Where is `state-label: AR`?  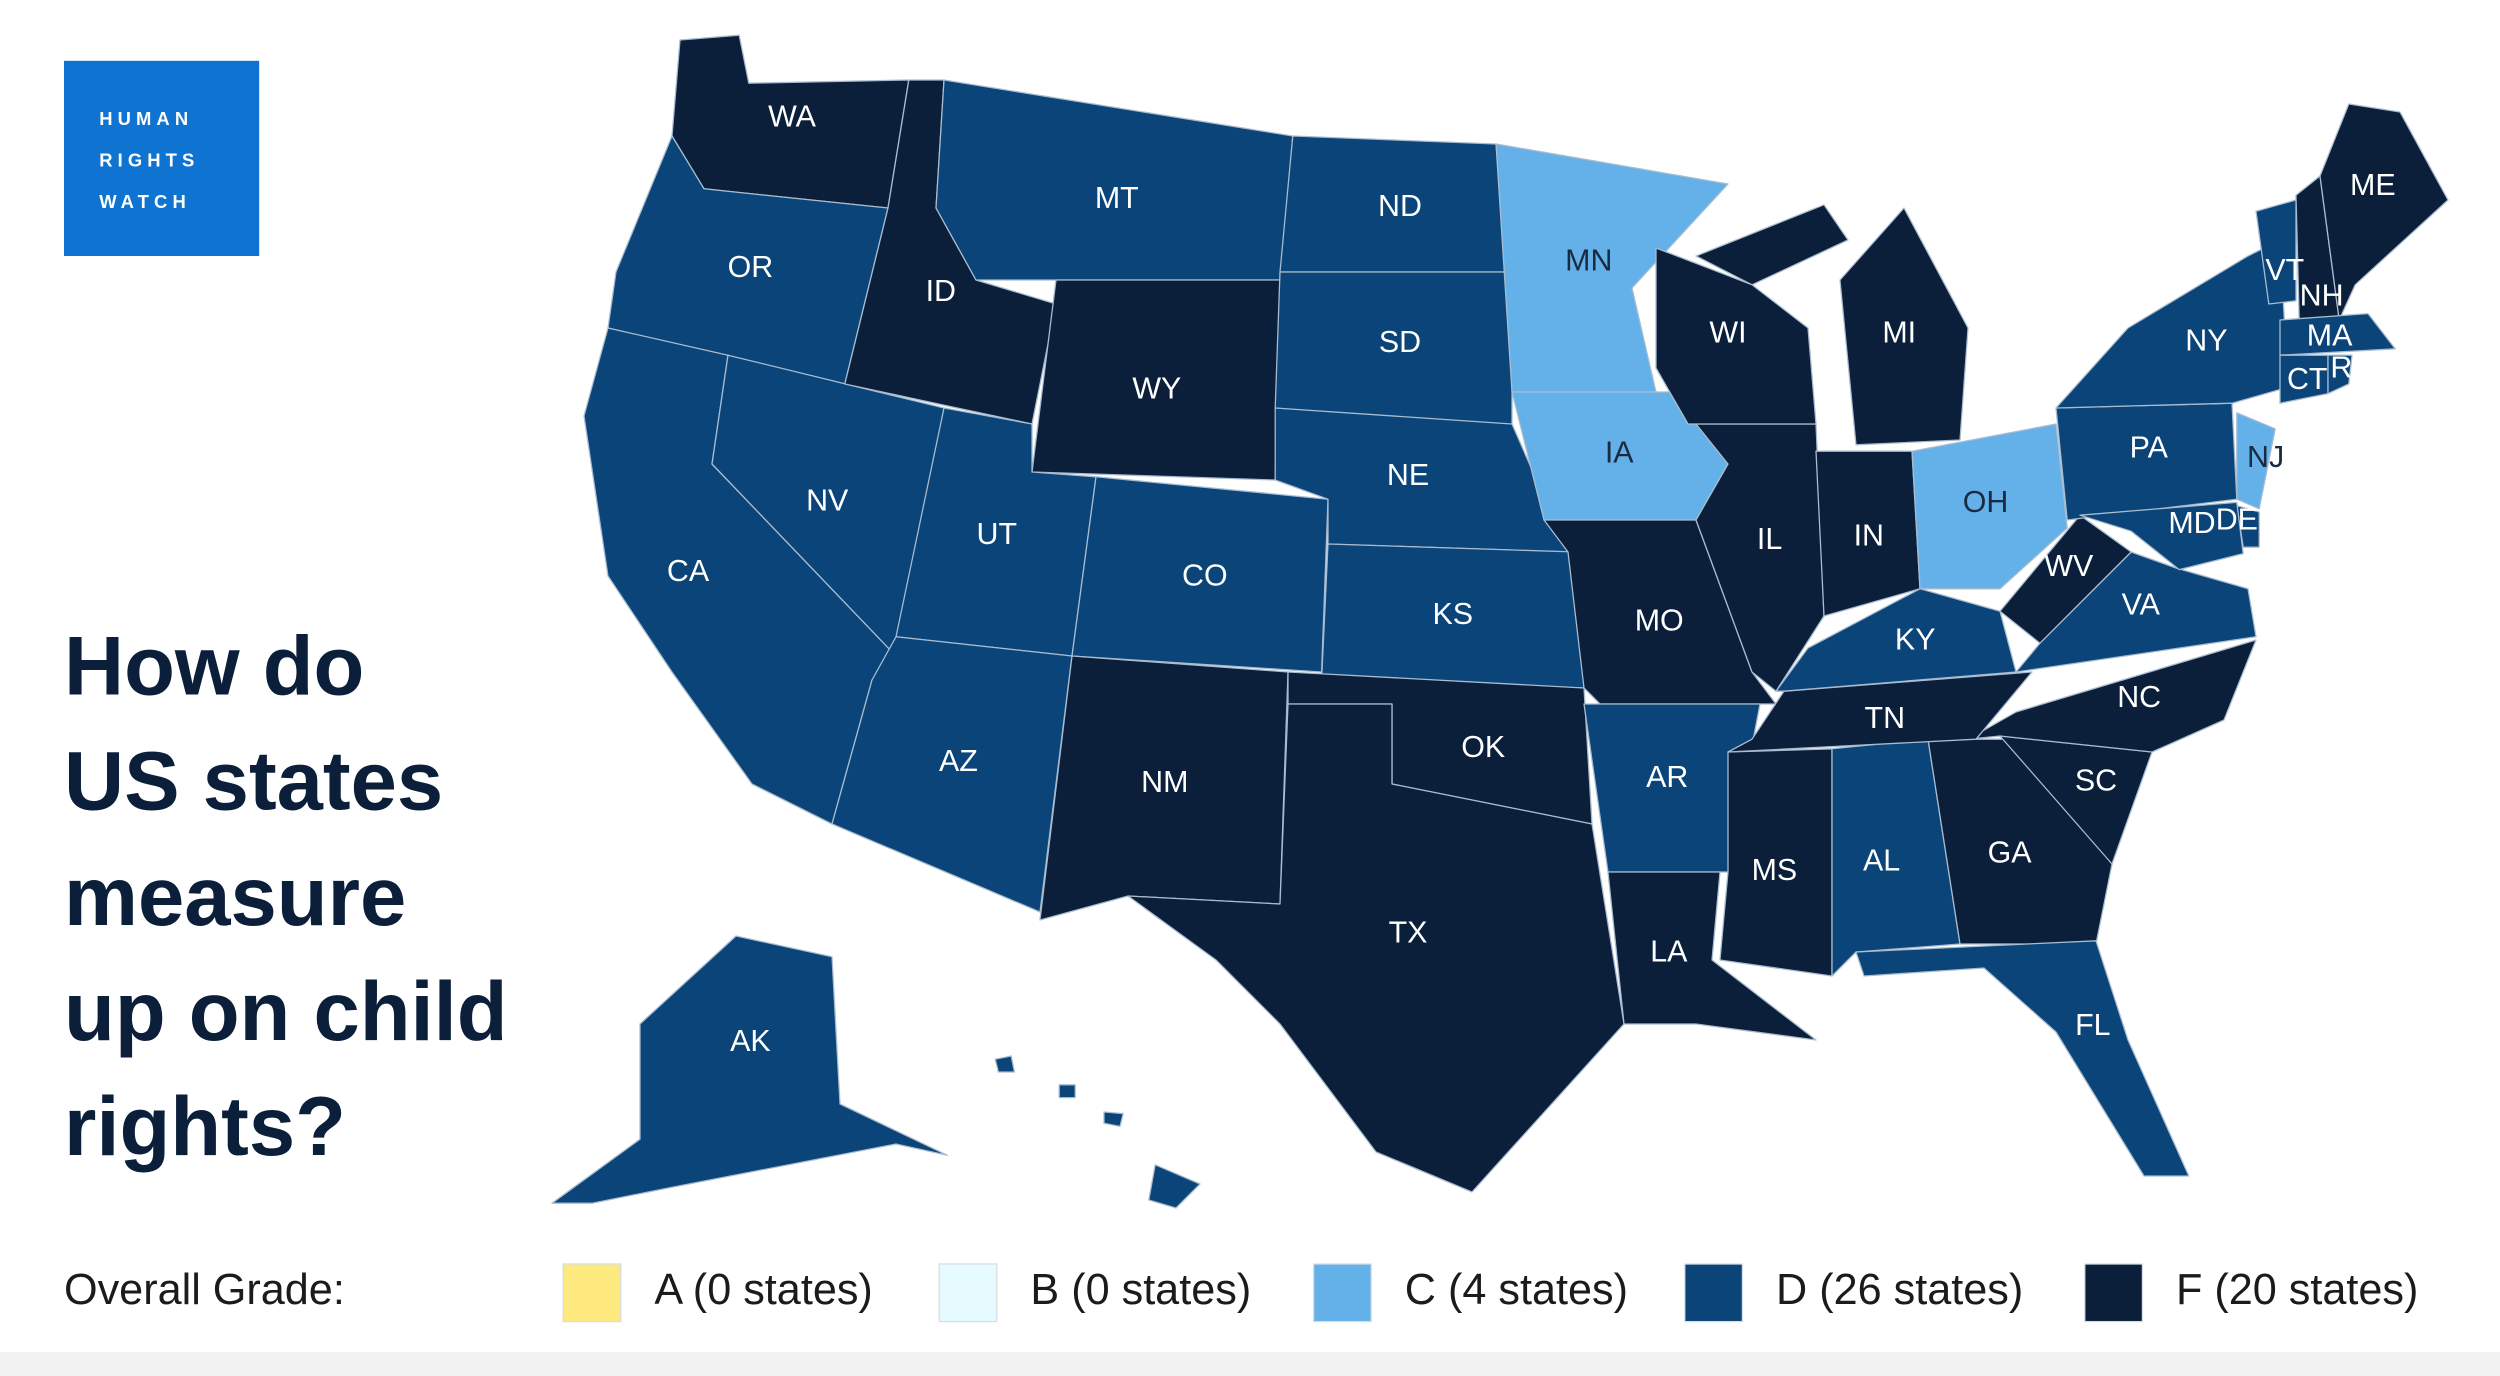
state-label: AR is located at coordinates (1667, 777).